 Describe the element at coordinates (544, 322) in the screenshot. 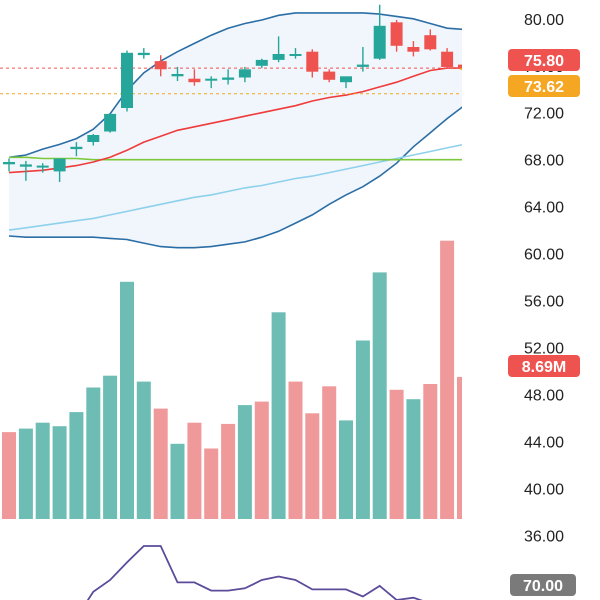

I see `price-badges: 75.80 73.62 8.69M 70.00` at that location.